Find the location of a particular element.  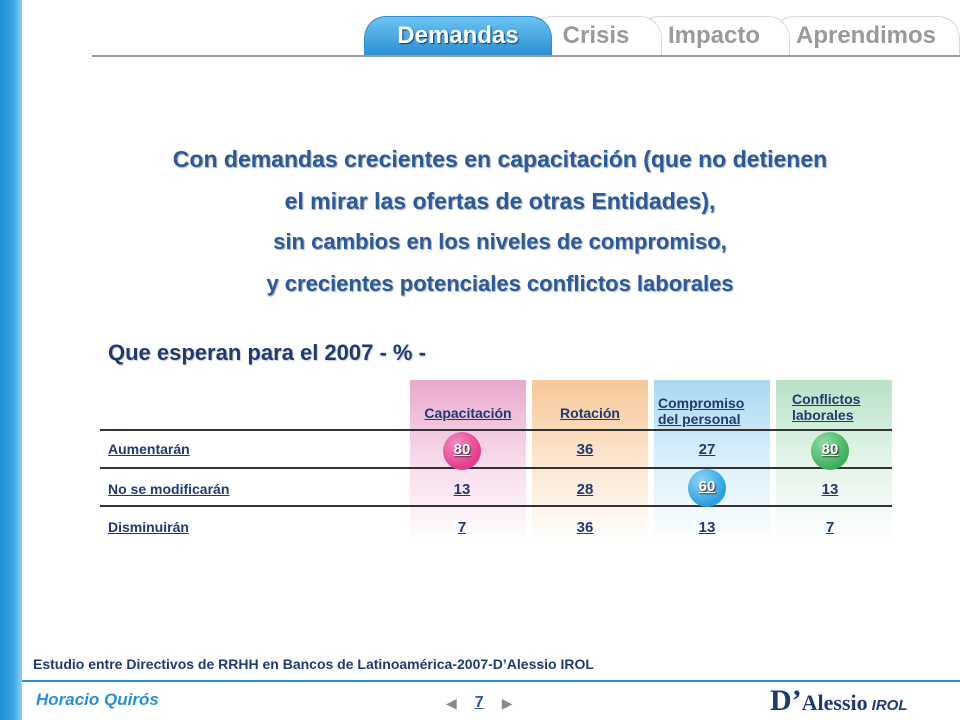

cell-disminuiran-rotacion: 36 is located at coordinates (585, 527).